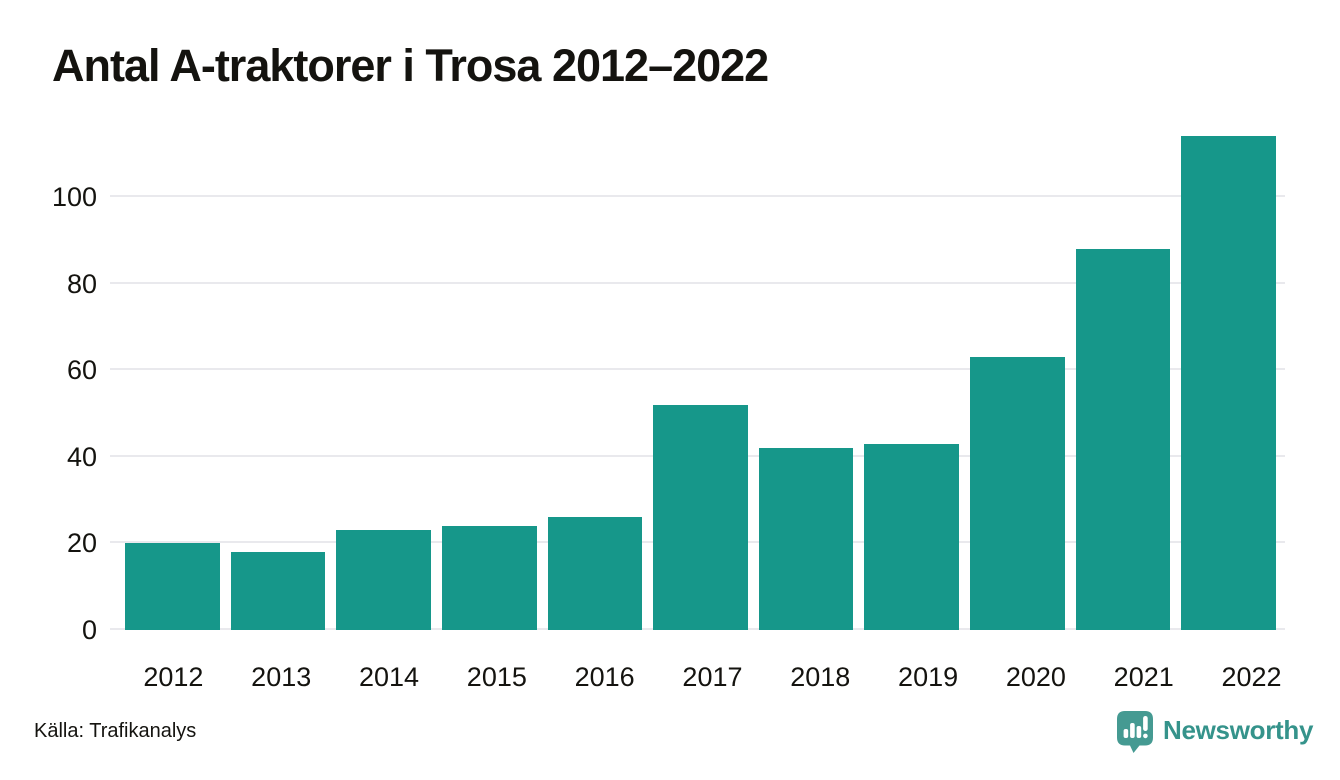 Image resolution: width=1340 pixels, height=780 pixels. What do you see at coordinates (595, 573) in the screenshot?
I see `bar-2016` at bounding box center [595, 573].